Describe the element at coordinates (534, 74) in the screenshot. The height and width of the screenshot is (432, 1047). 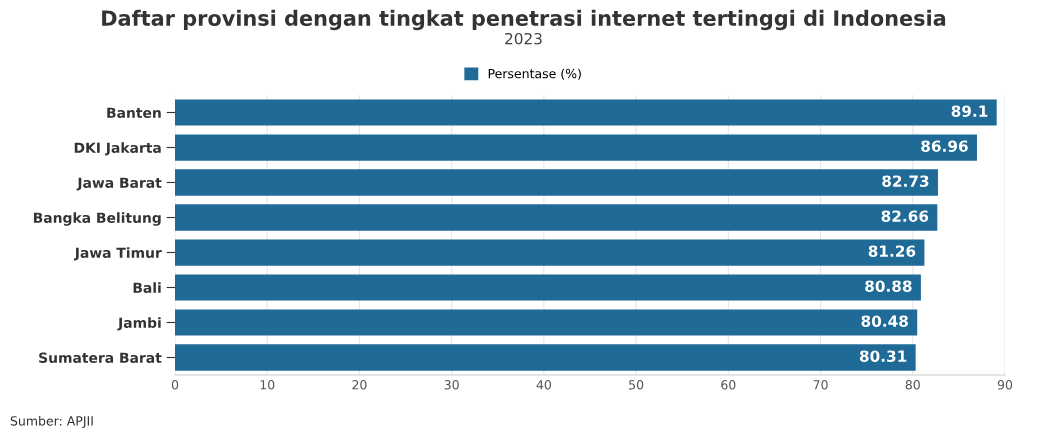
I see `legend-label: Persentase (%)` at that location.